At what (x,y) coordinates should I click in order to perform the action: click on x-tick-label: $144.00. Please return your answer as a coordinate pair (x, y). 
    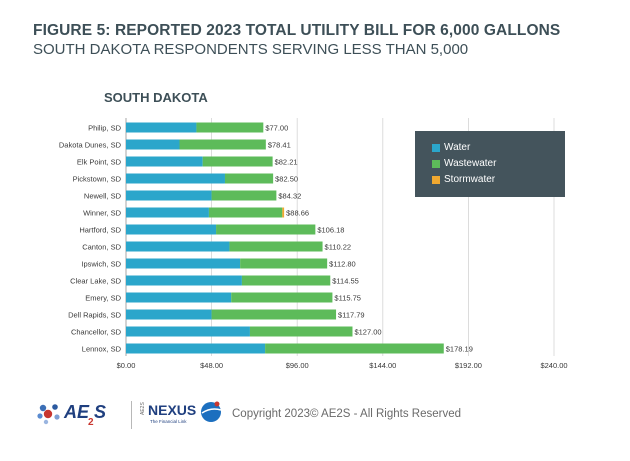
    Looking at the image, I should click on (382, 365).